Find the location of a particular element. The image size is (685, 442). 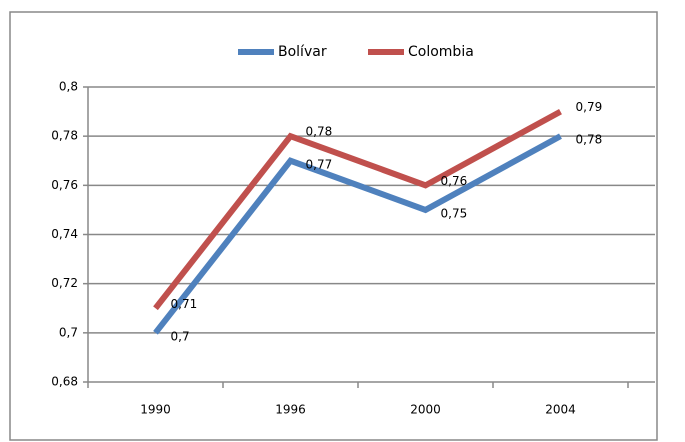

data-label: 0,7 is located at coordinates (180, 336).